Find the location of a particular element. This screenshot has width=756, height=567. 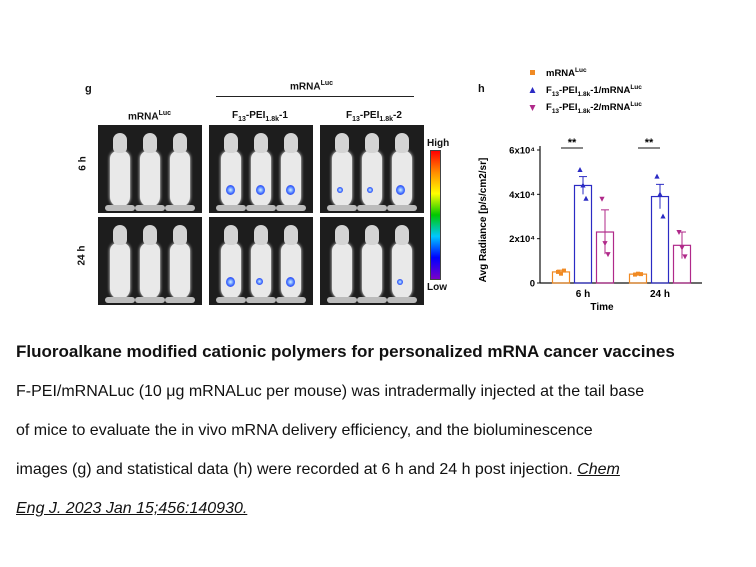

citation-link-continued: Eng J. 2023 Jan 15;456:140930. is located at coordinates (132, 508).